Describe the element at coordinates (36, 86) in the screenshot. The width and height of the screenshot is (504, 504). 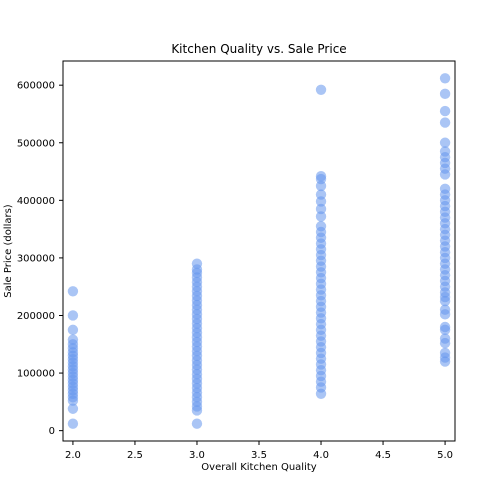
I see `y-tick-label: 600000` at that location.